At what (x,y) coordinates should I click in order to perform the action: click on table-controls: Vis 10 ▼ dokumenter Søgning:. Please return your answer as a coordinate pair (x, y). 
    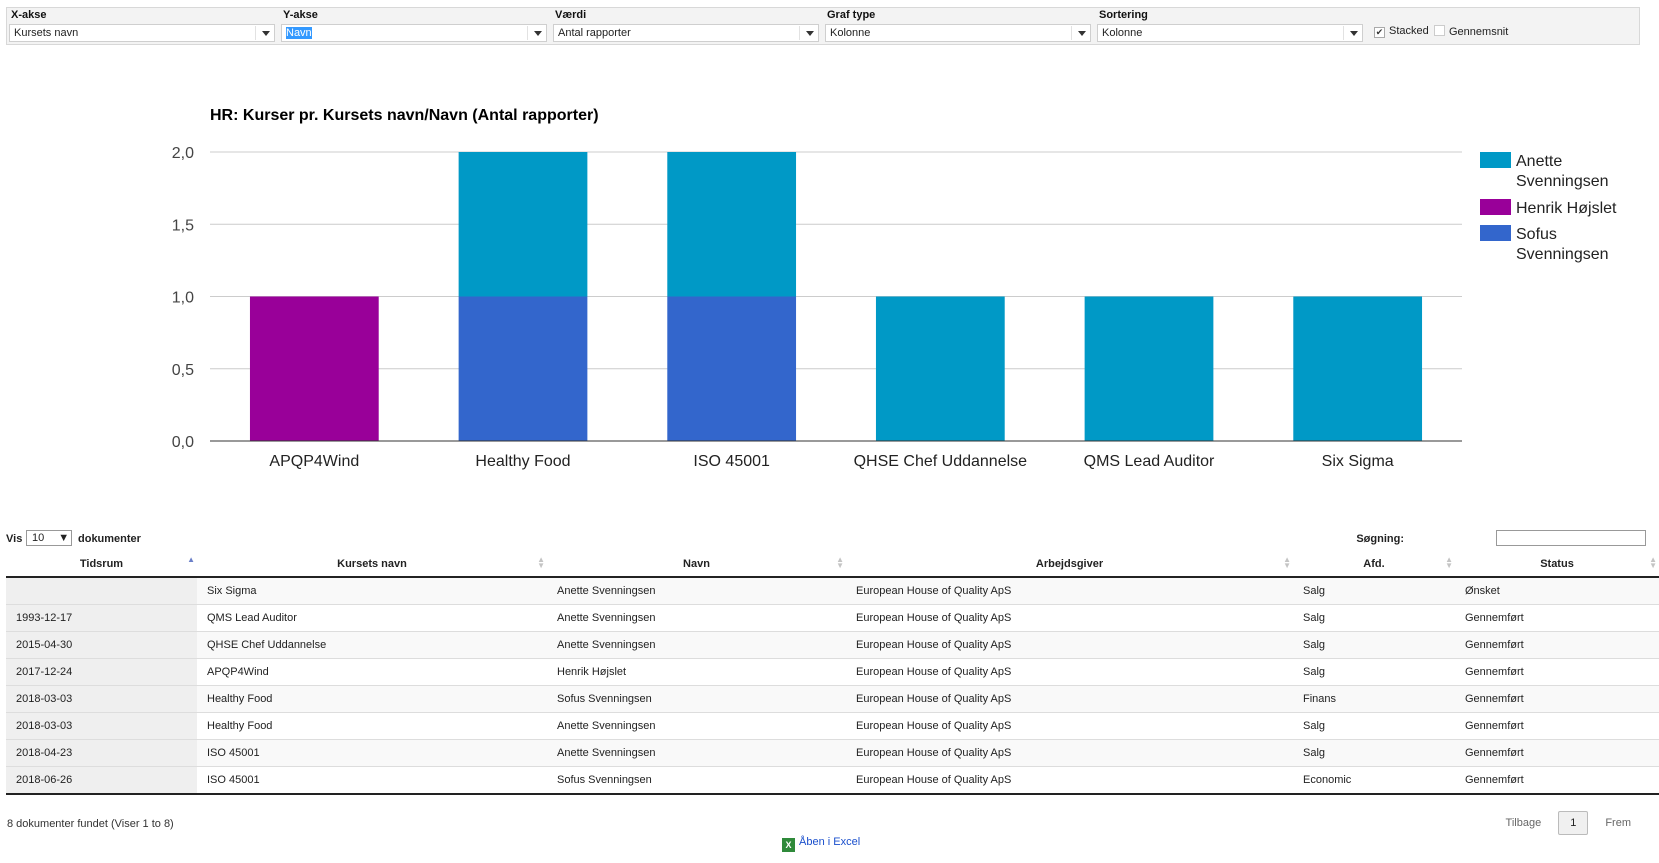
    Looking at the image, I should click on (826, 541).